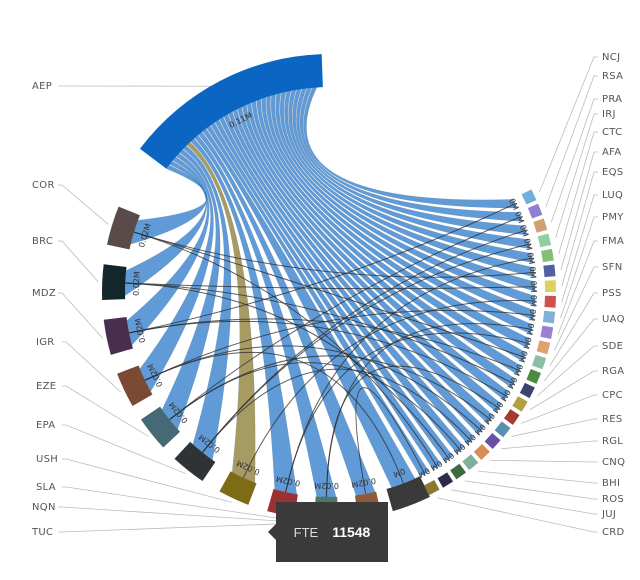  I want to click on label-epa: EPA, so click(45, 425).